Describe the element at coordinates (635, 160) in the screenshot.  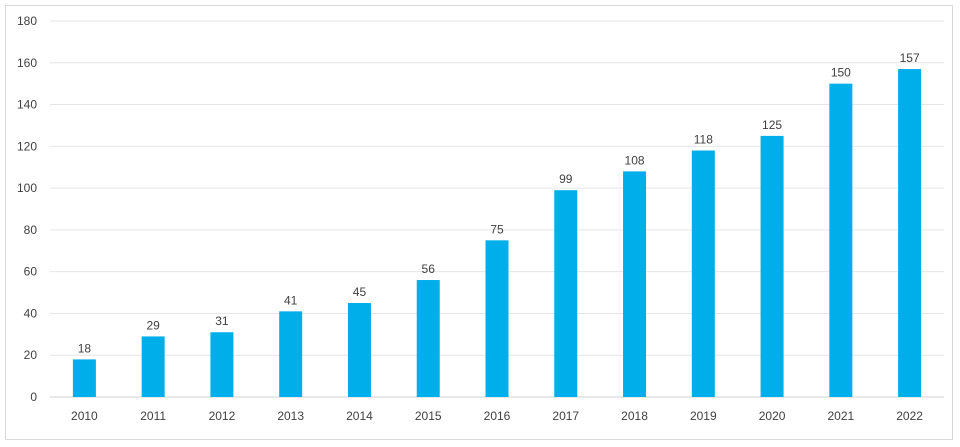
I see `data-label-2018: 108` at that location.